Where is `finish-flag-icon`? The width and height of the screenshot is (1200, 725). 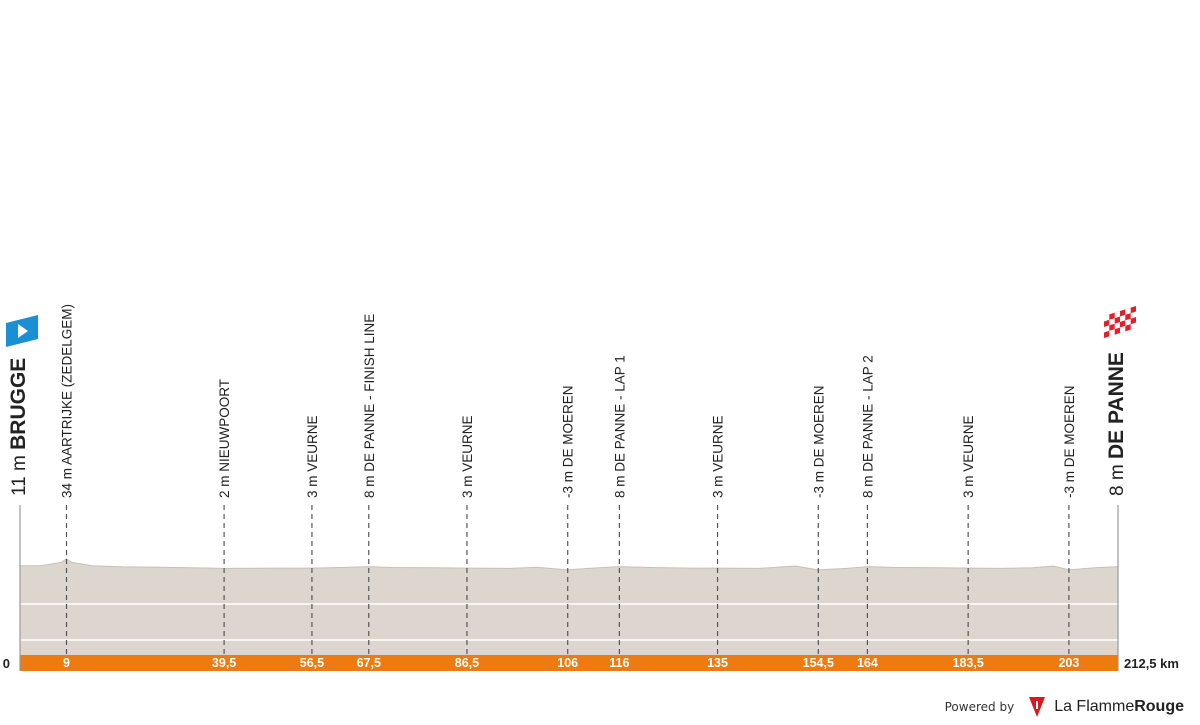
finish-flag-icon is located at coordinates (1120, 322).